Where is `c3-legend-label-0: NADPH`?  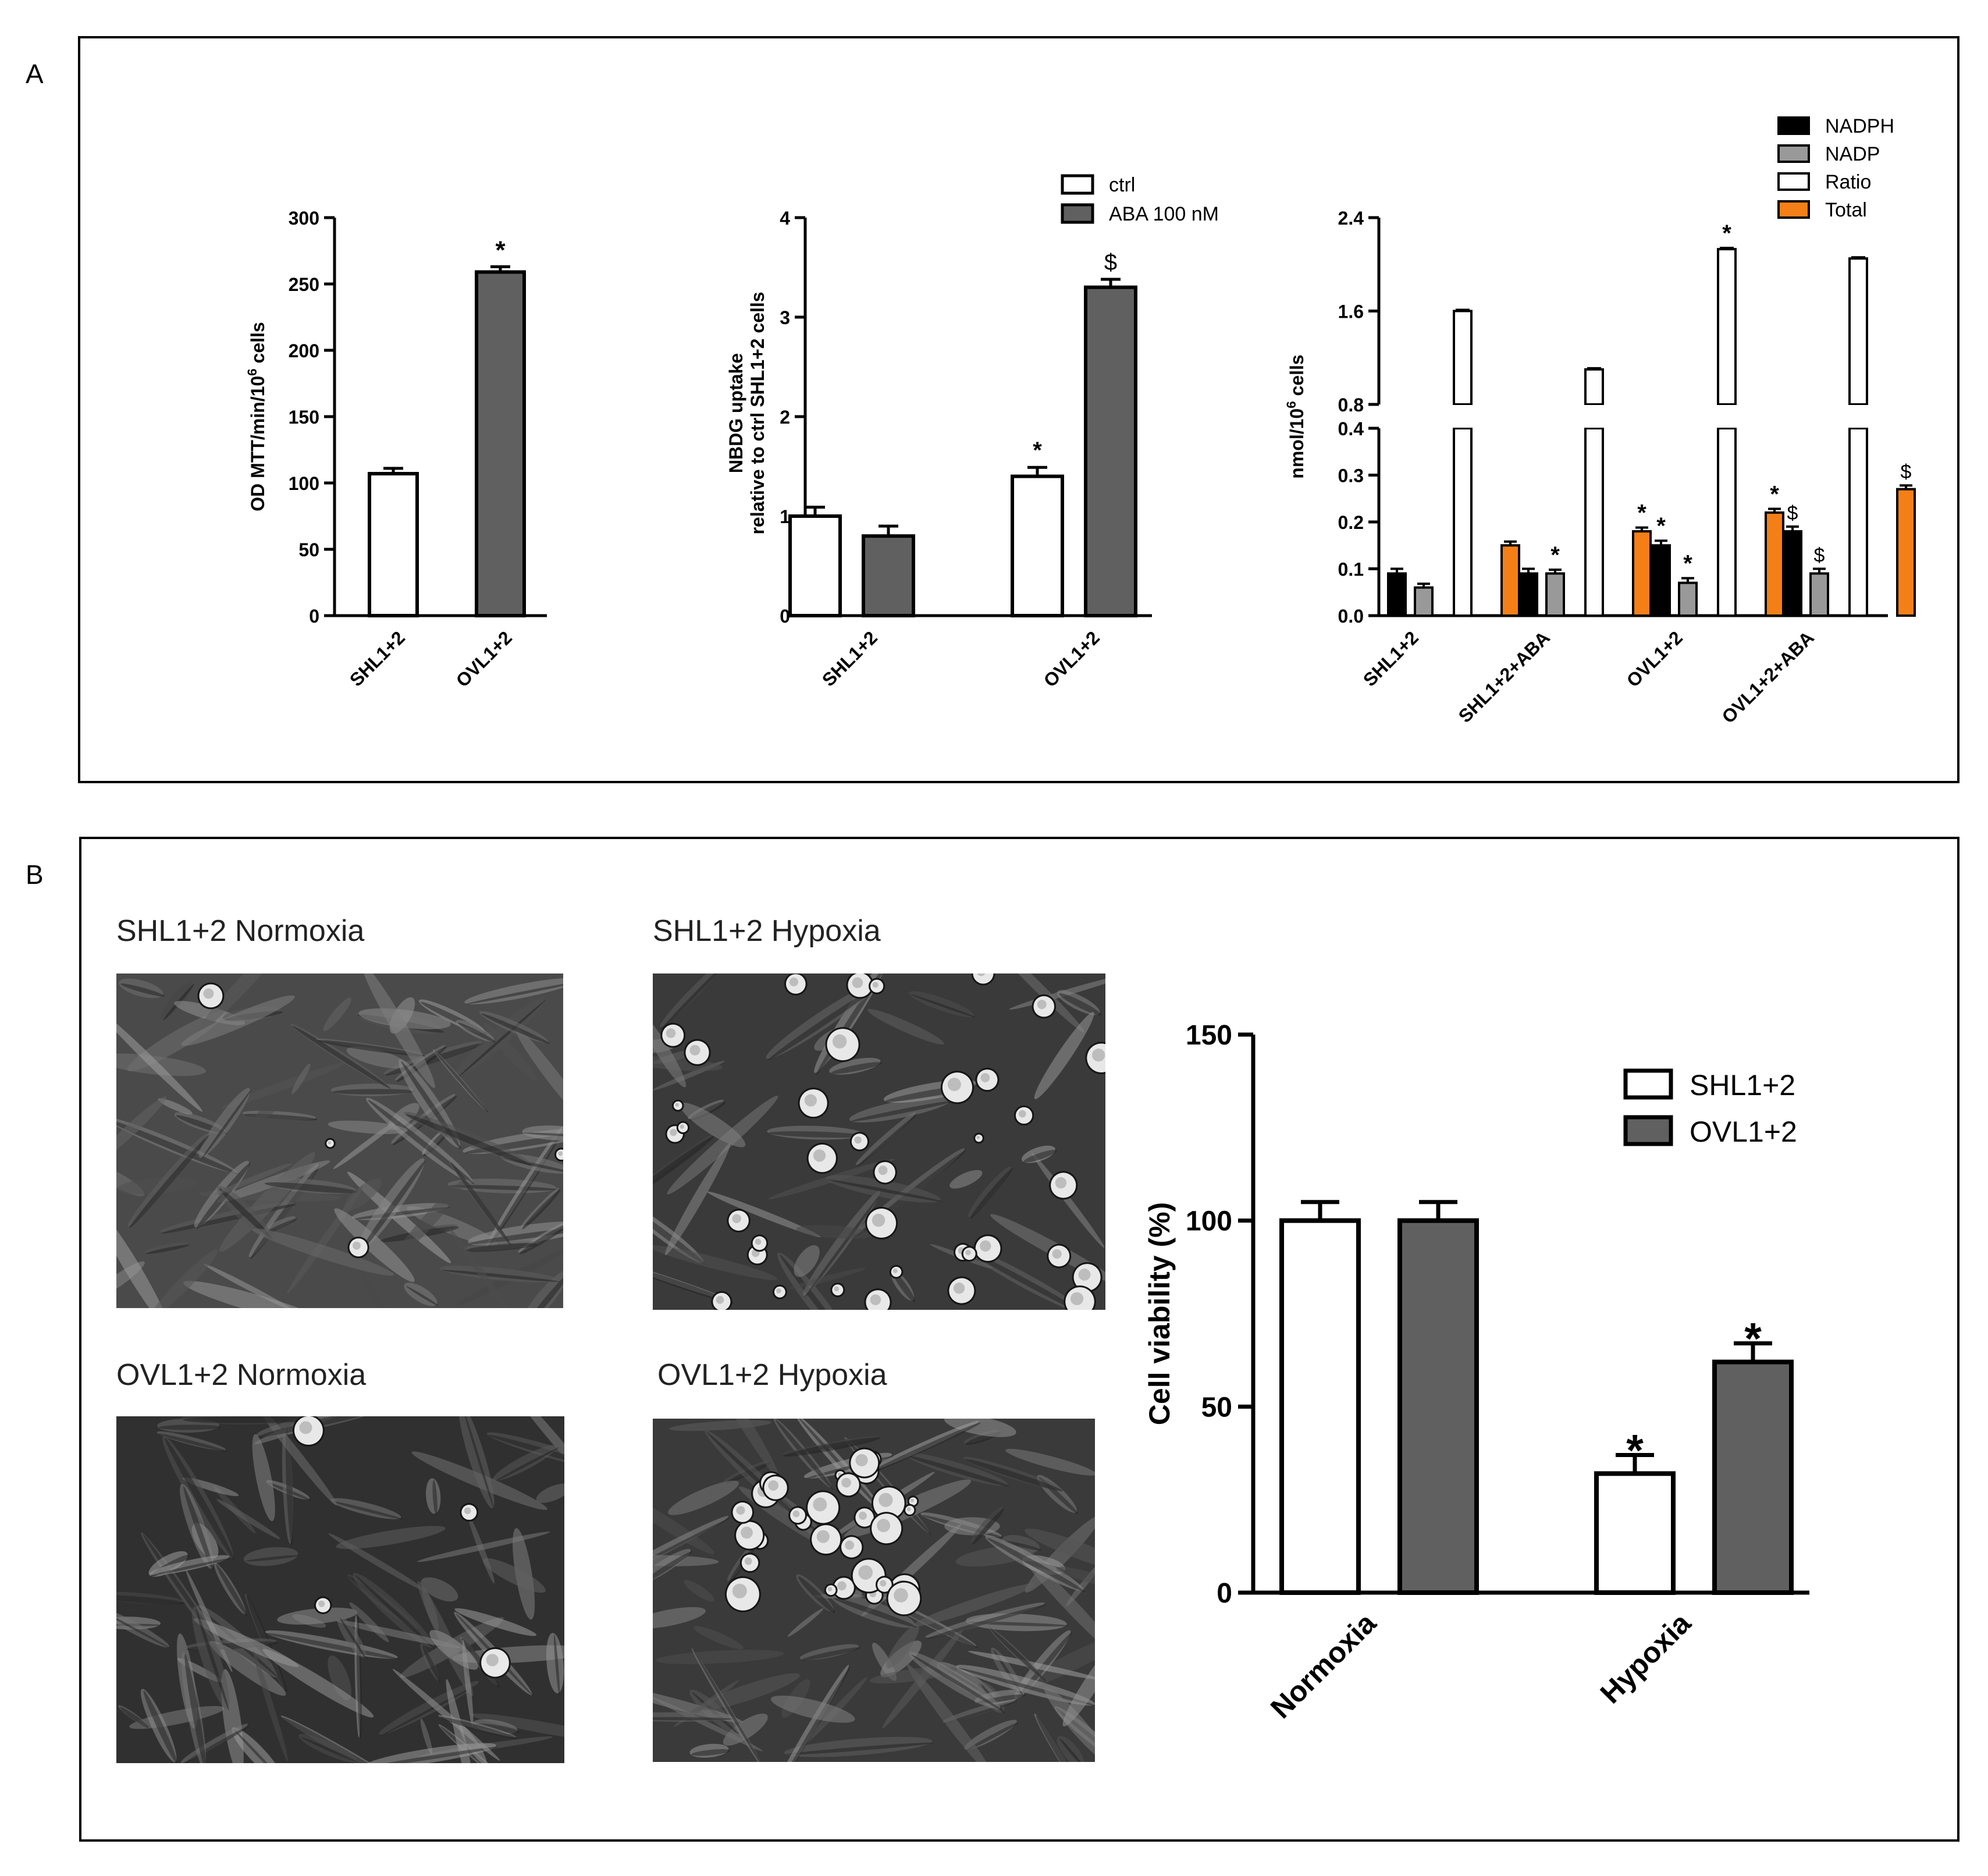
c3-legend-label-0: NADPH is located at coordinates (1860, 126).